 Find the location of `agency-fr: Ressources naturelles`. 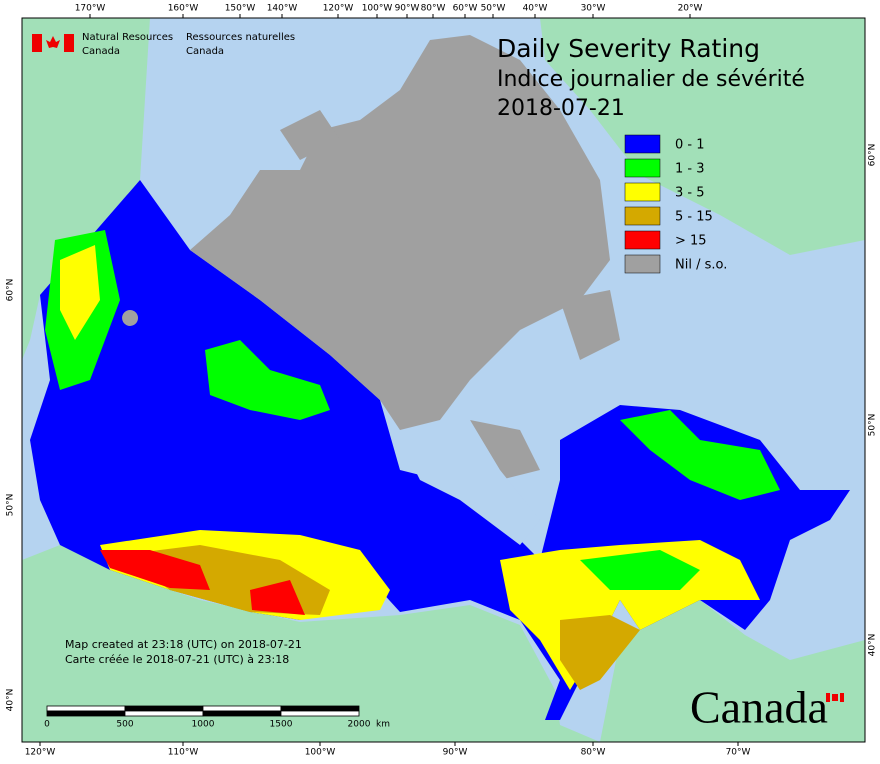

agency-fr: Ressources naturelles is located at coordinates (240, 37).